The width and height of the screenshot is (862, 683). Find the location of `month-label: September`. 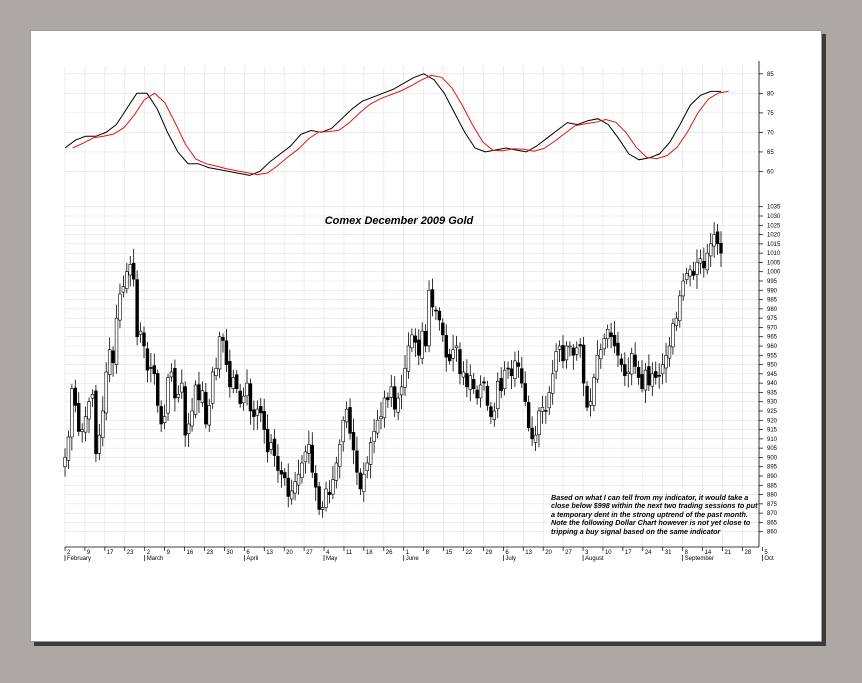

month-label: September is located at coordinates (699, 559).